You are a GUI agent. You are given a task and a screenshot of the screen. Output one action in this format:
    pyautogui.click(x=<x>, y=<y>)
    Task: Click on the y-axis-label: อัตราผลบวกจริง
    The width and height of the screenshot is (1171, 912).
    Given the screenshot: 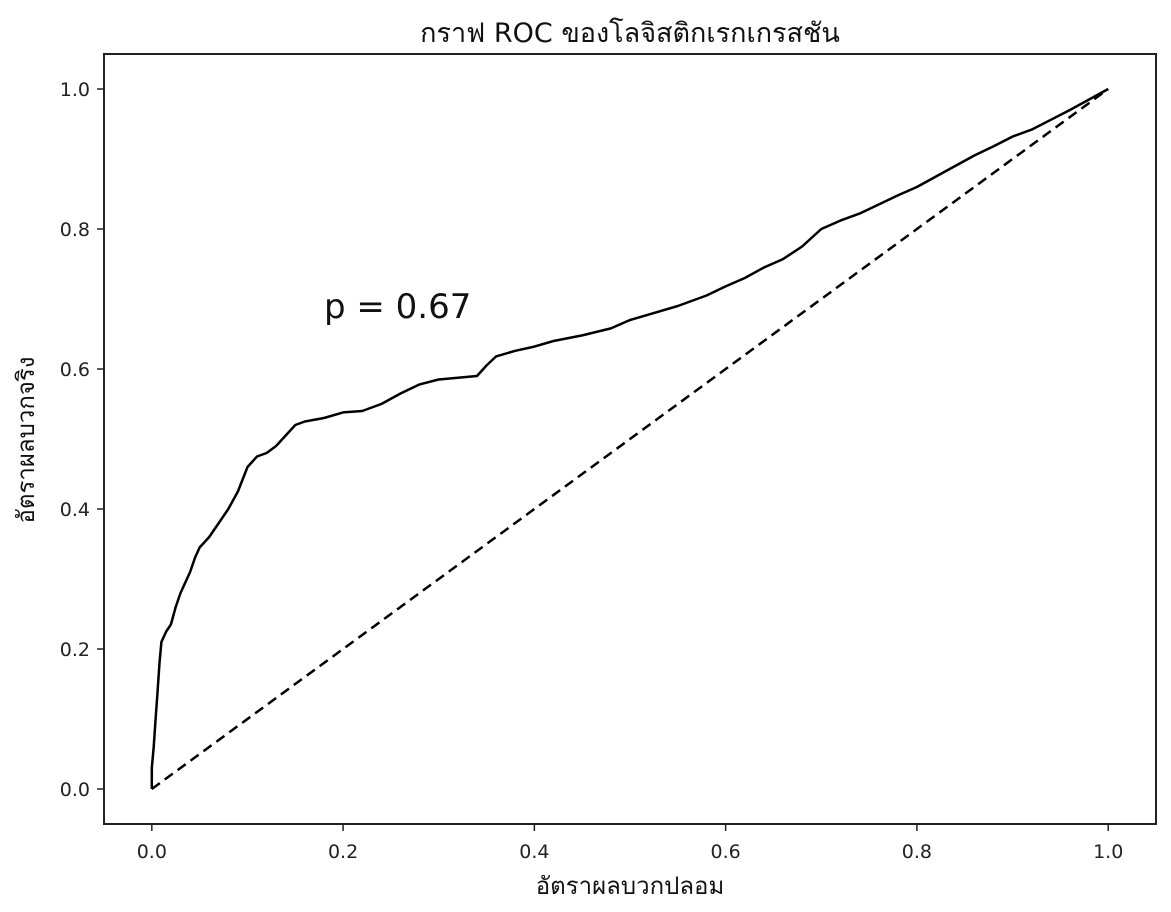 What is the action you would take?
    pyautogui.click(x=26, y=439)
    